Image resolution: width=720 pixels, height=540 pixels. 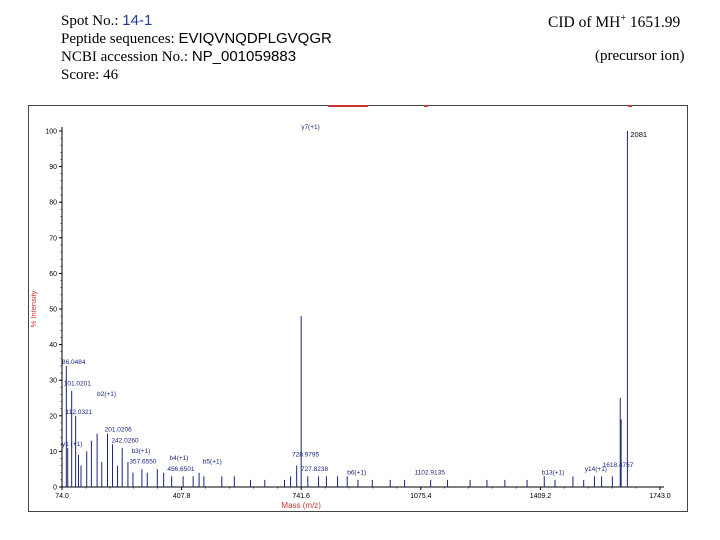 I want to click on x-tick-label: 74.0, so click(x=62, y=496).